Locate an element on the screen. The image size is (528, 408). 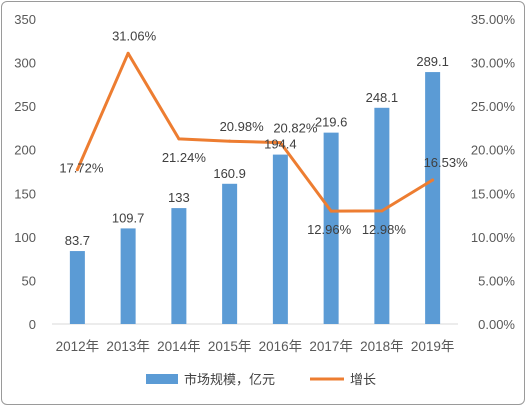
y-left-tick-label: 100 is located at coordinates (25, 237).